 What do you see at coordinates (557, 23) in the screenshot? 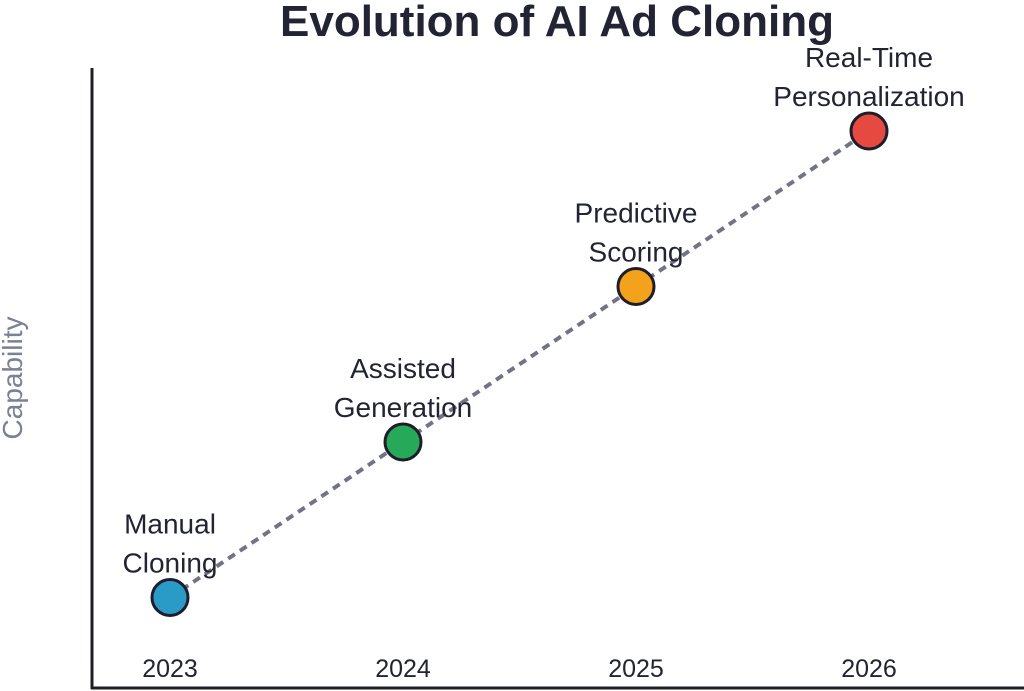
I see `chart-title: Evolution of AI Ad Cloning` at bounding box center [557, 23].